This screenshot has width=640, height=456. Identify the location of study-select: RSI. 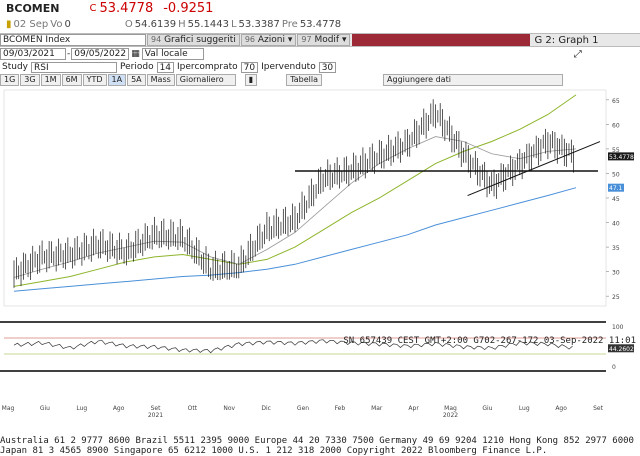
(74, 67).